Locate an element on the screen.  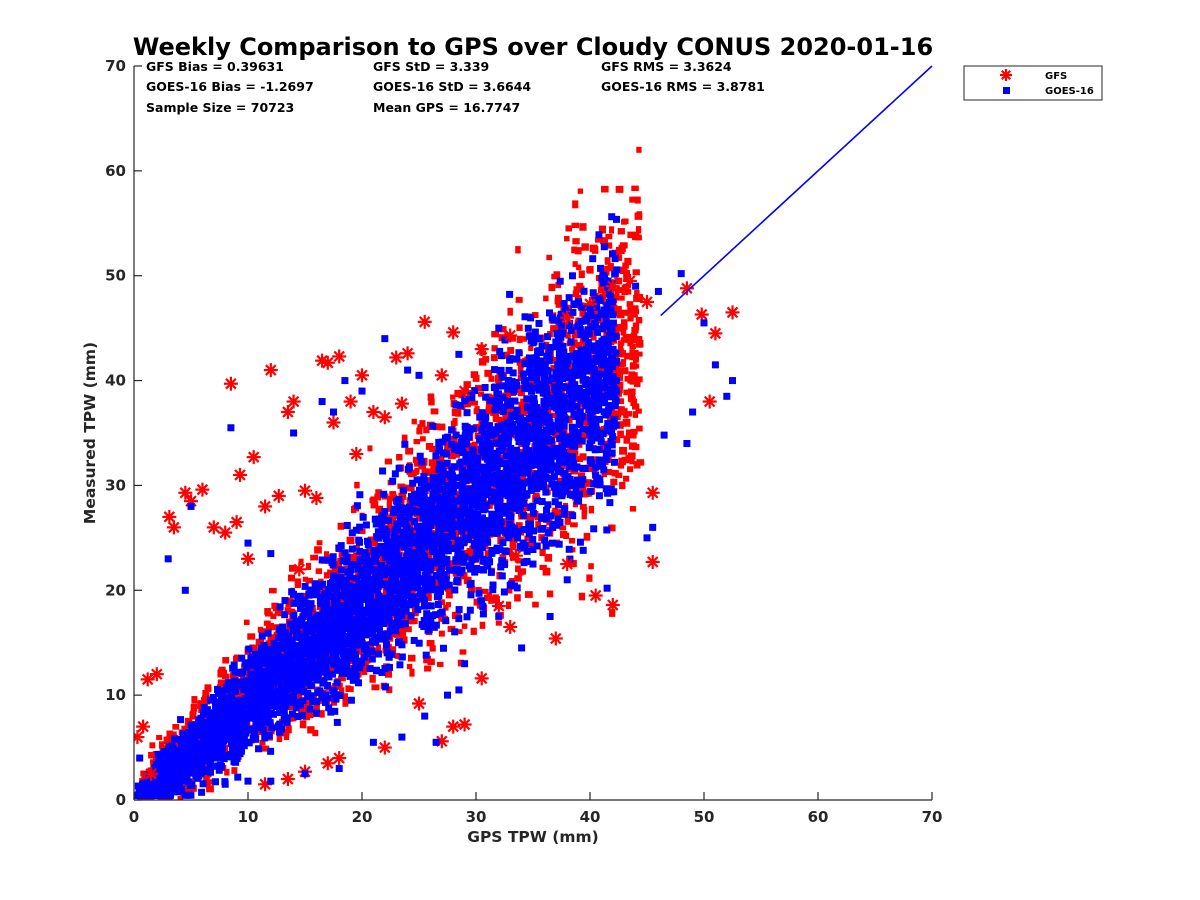
stat-mean-gps: Mean GPS = 16.7747 is located at coordinates (446, 107).